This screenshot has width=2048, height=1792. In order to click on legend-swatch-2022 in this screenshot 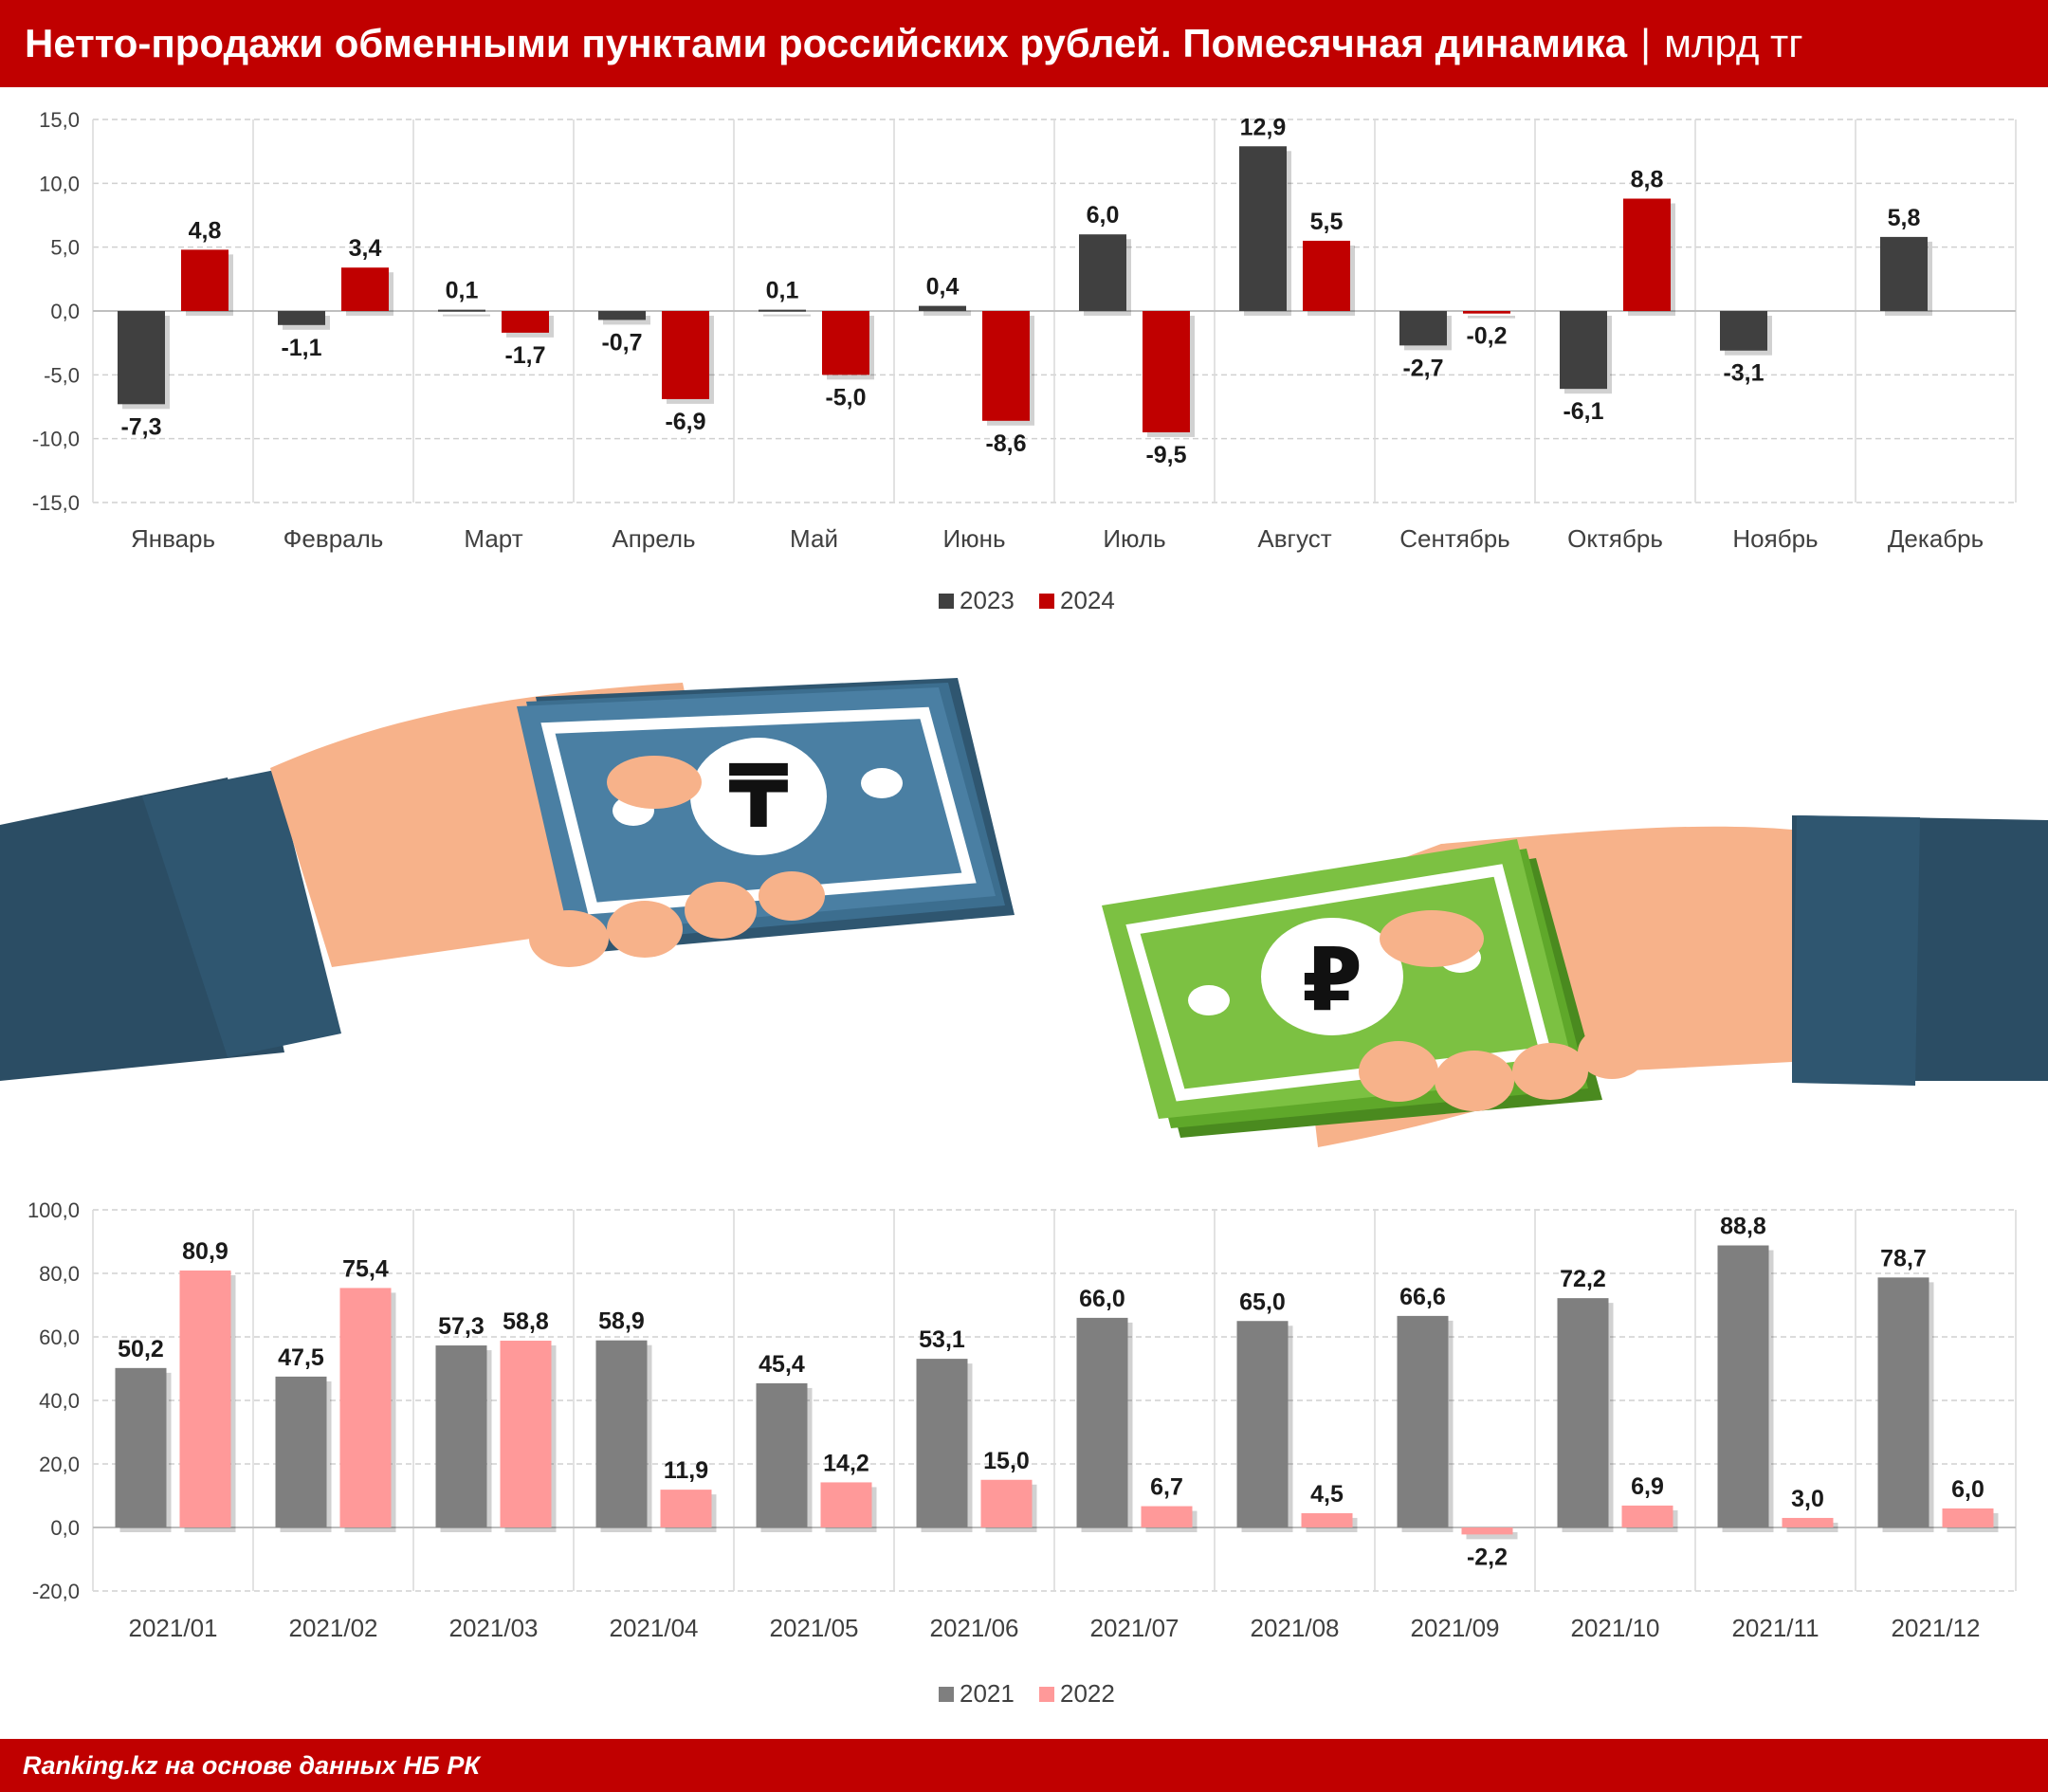, I will do `click(1046, 1694)`.